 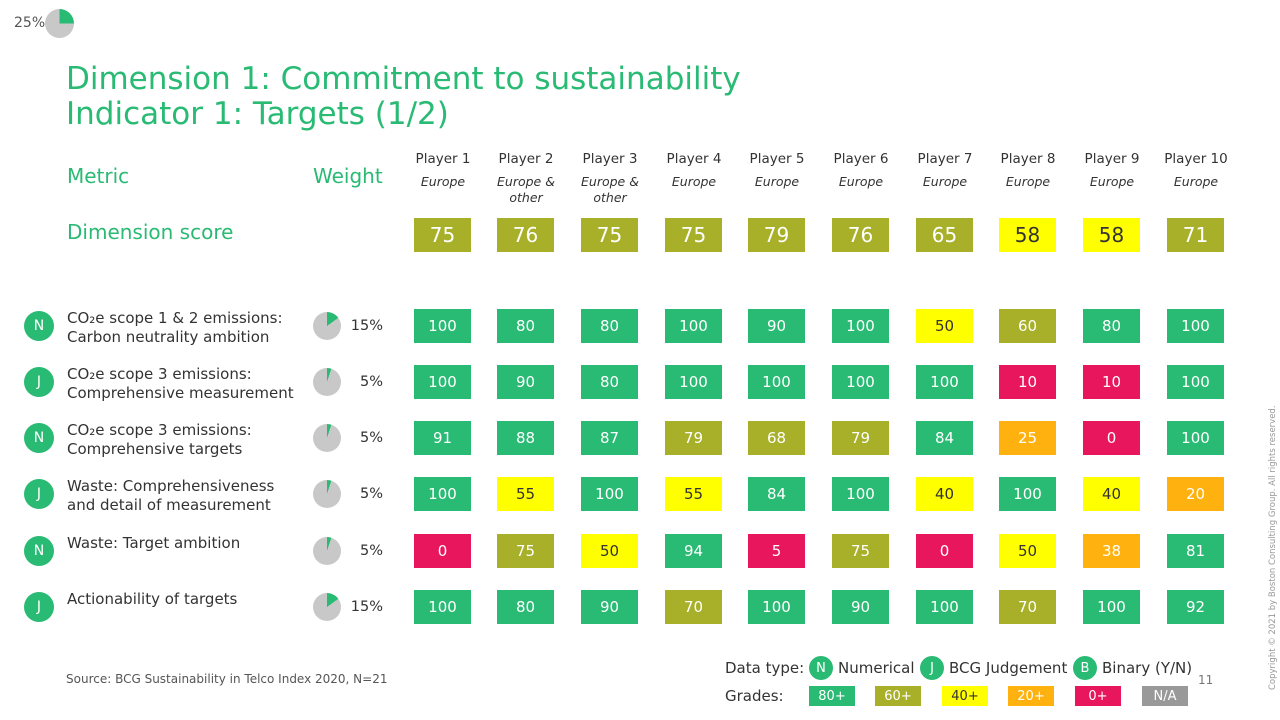 I want to click on page-number: 11, so click(x=1206, y=680).